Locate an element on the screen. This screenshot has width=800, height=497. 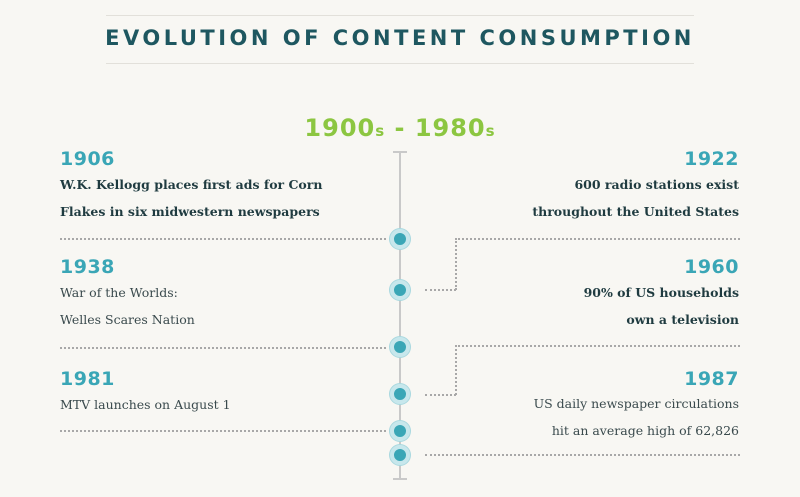
connector-1938 is located at coordinates (223, 348).